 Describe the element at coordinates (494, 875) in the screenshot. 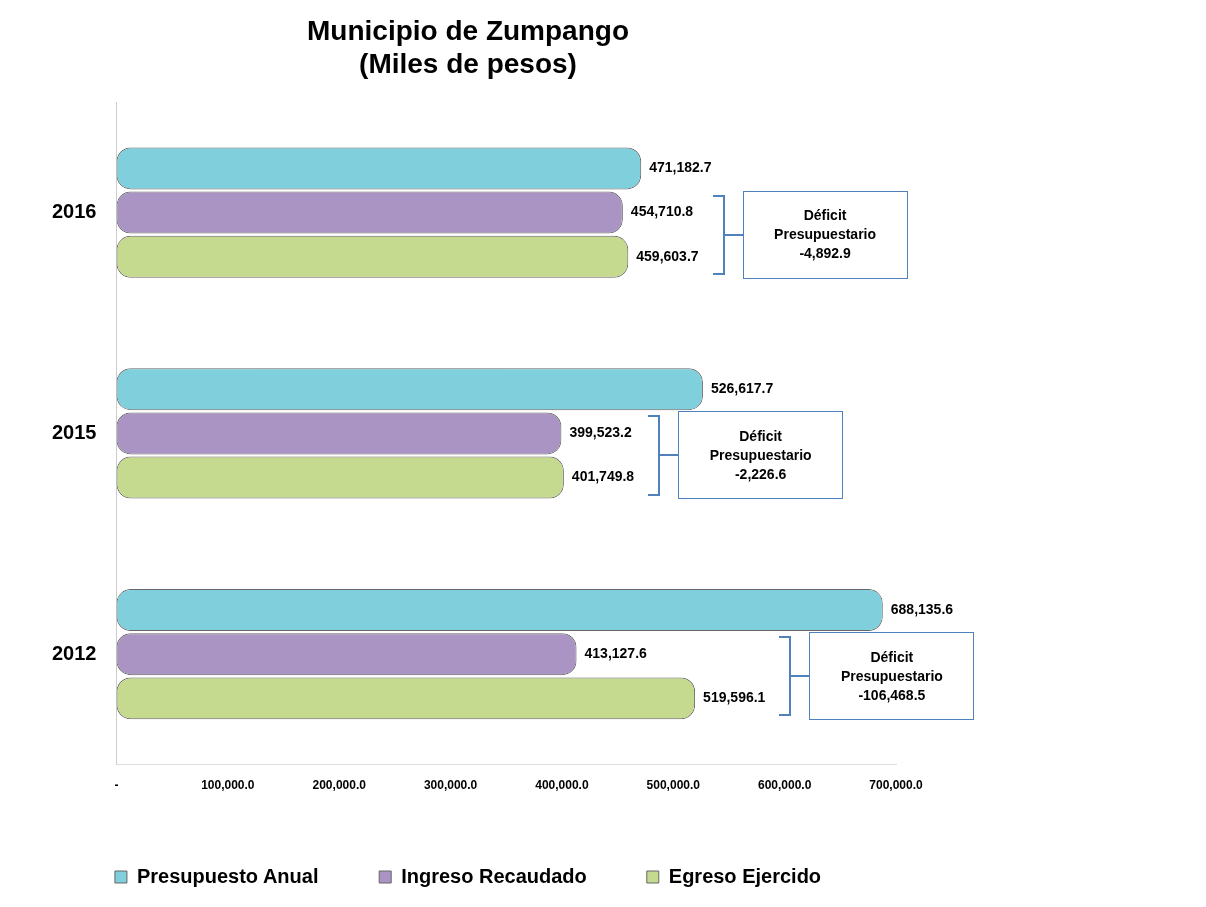

I see `legend-label: Ingreso Recaudado` at that location.